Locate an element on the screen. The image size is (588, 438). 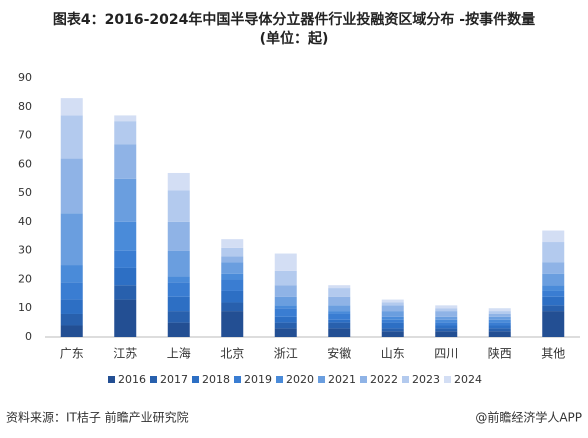
y-tick-label: 60 is located at coordinates (25, 163).